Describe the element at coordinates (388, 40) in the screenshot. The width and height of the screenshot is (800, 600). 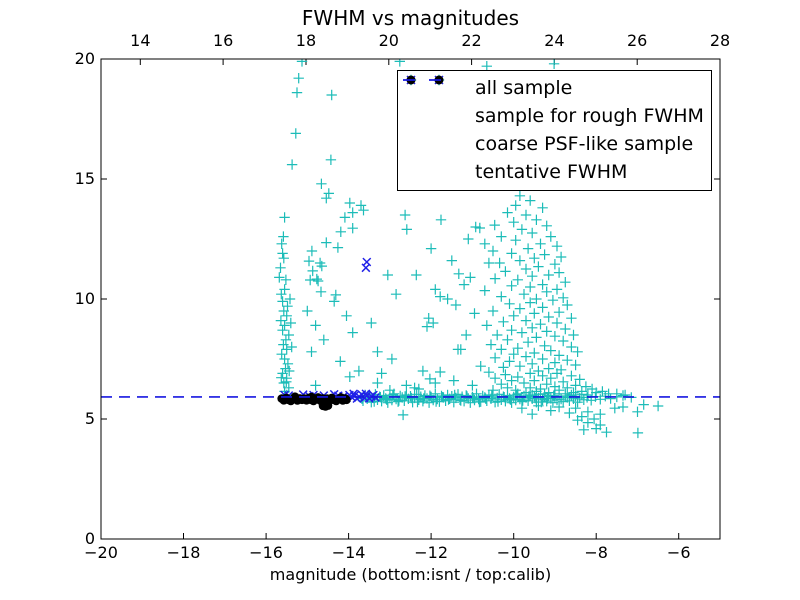
I see `x-tick-label-top: 20` at that location.